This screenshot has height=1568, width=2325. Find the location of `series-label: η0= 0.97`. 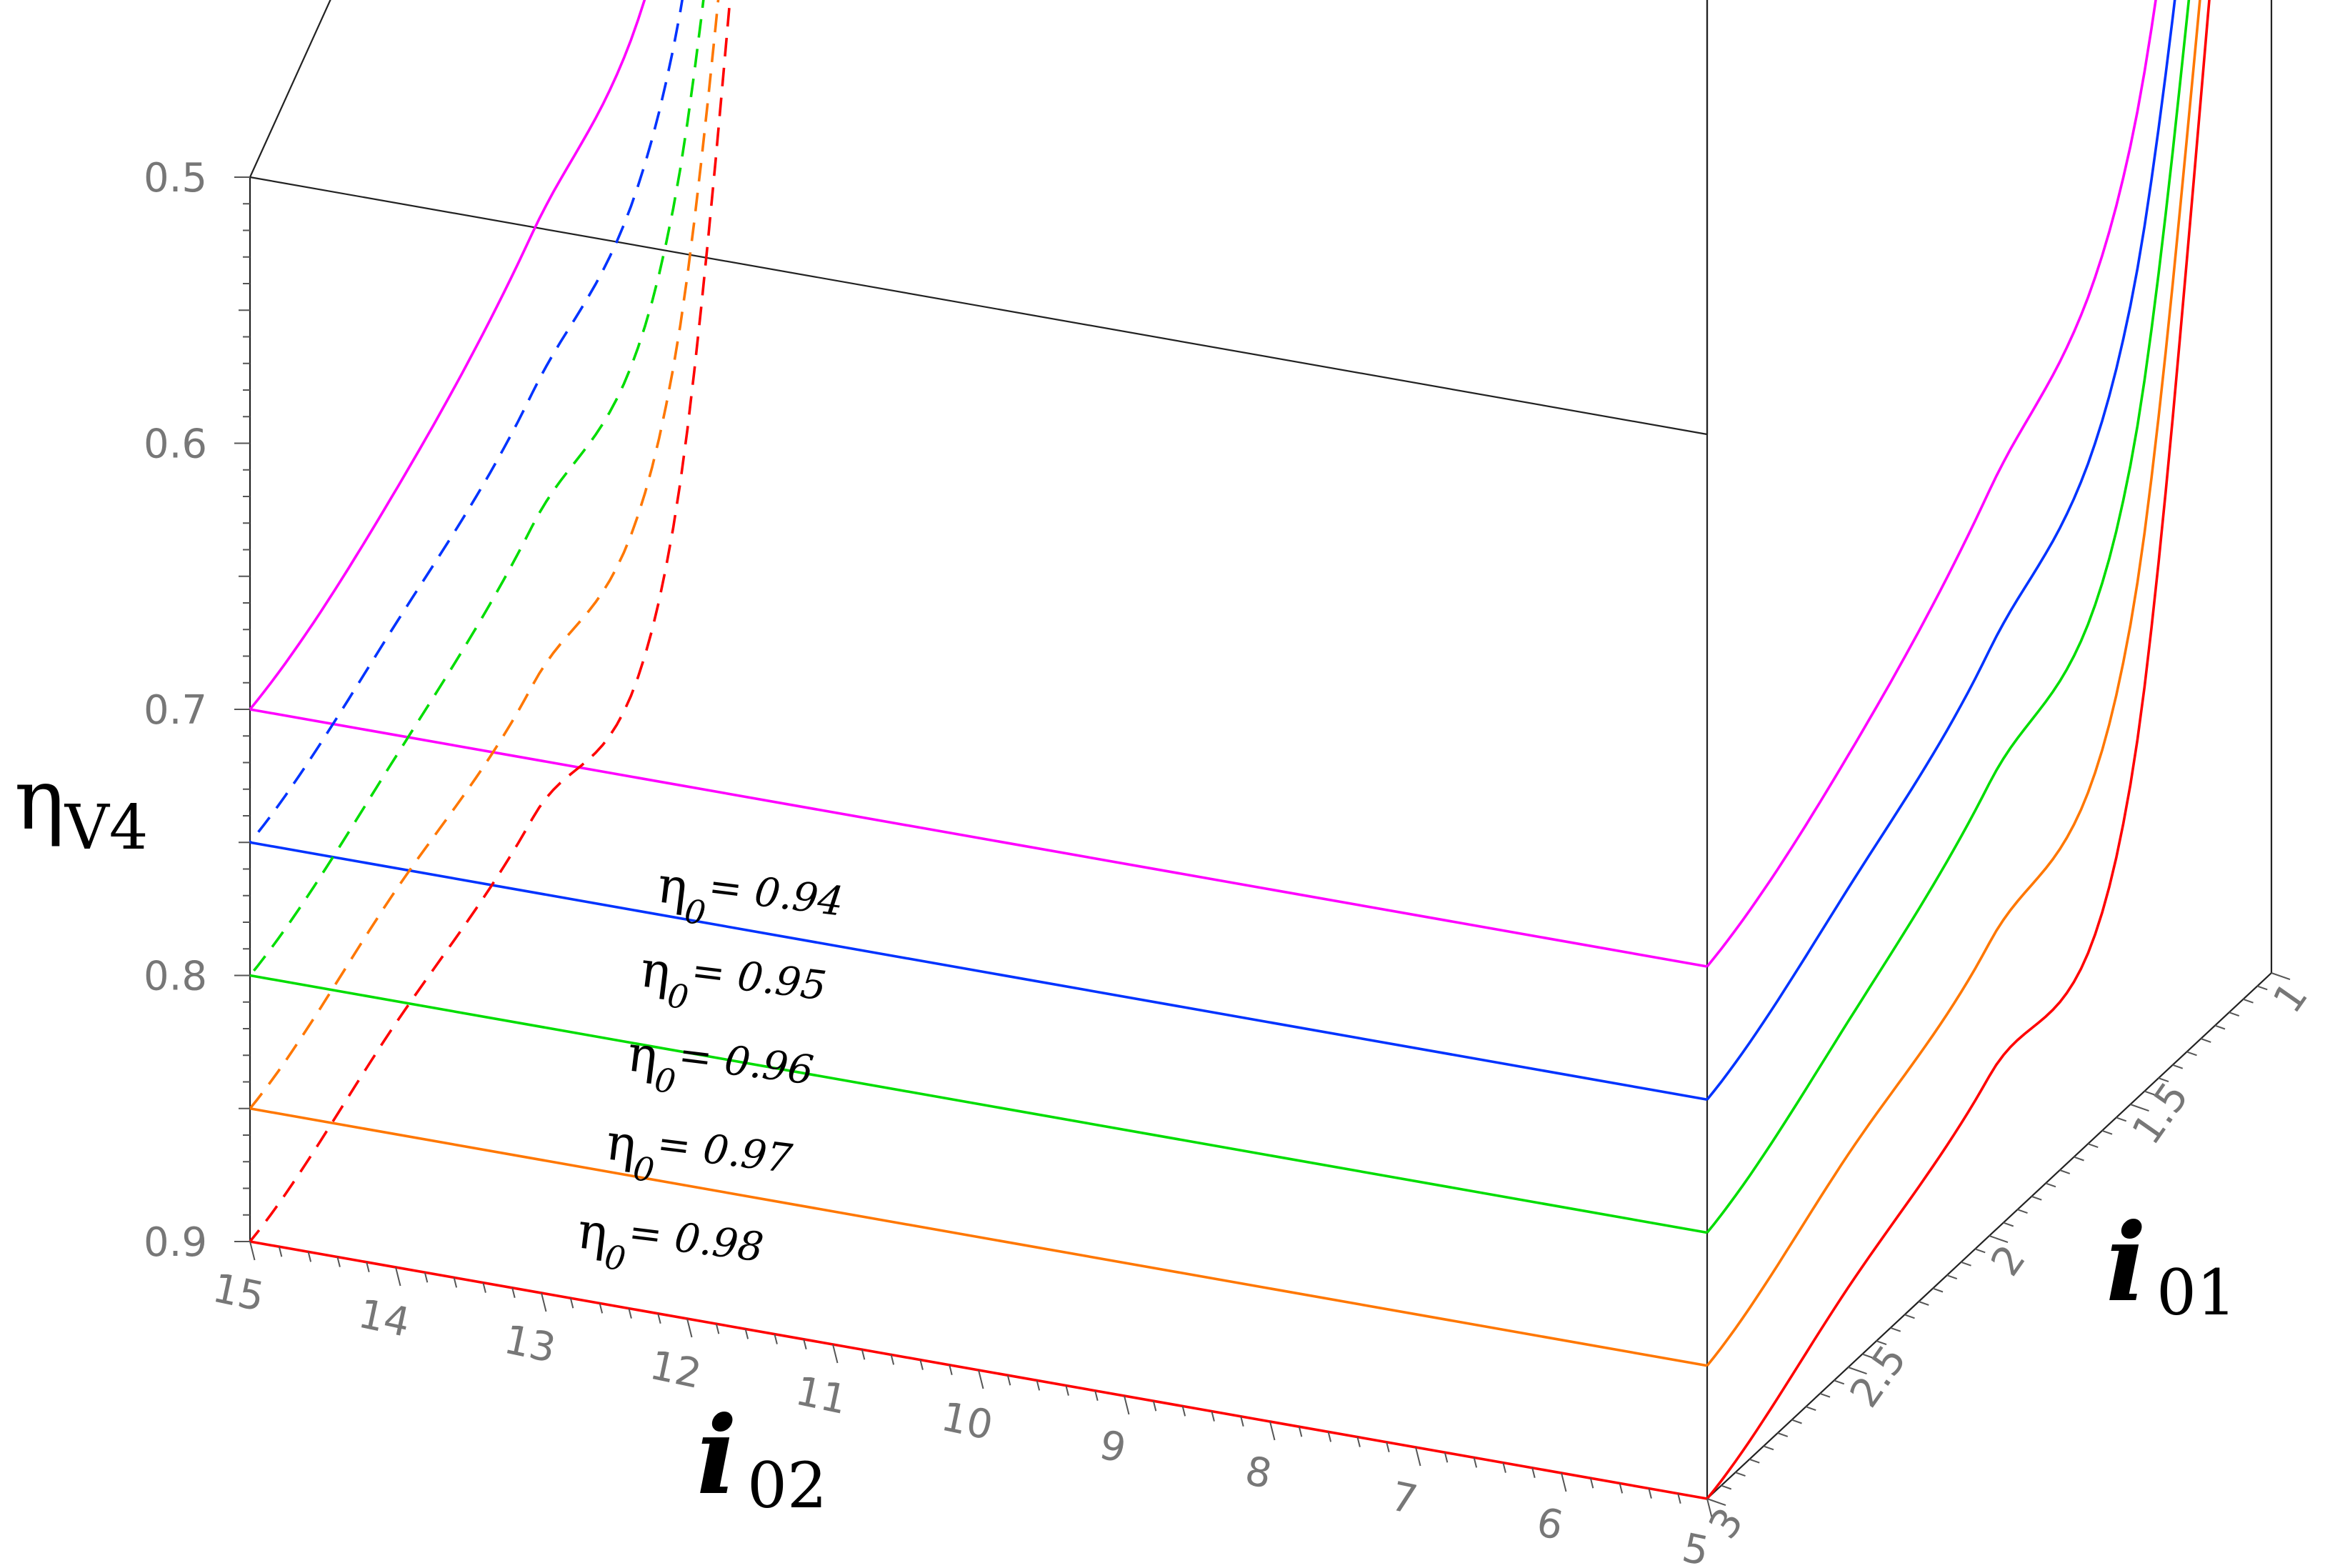

series-label: η0= 0.97 is located at coordinates (698, 1159).